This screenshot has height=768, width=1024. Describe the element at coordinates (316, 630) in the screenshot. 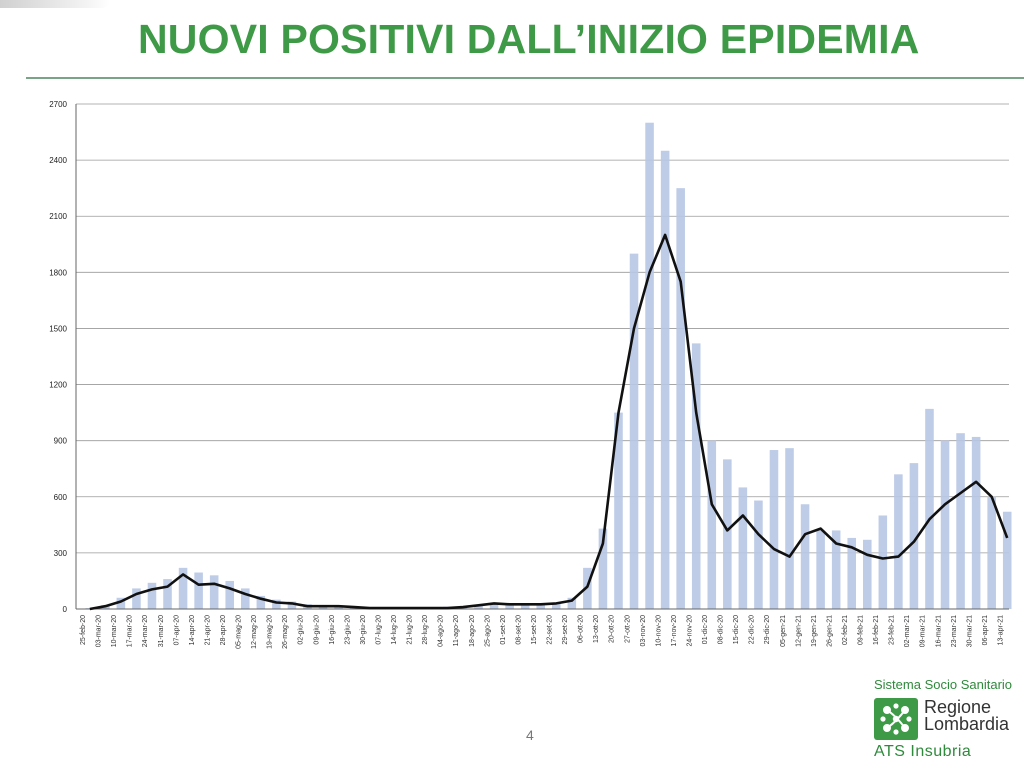

I see `x-tick-label: 09-giu-20` at that location.